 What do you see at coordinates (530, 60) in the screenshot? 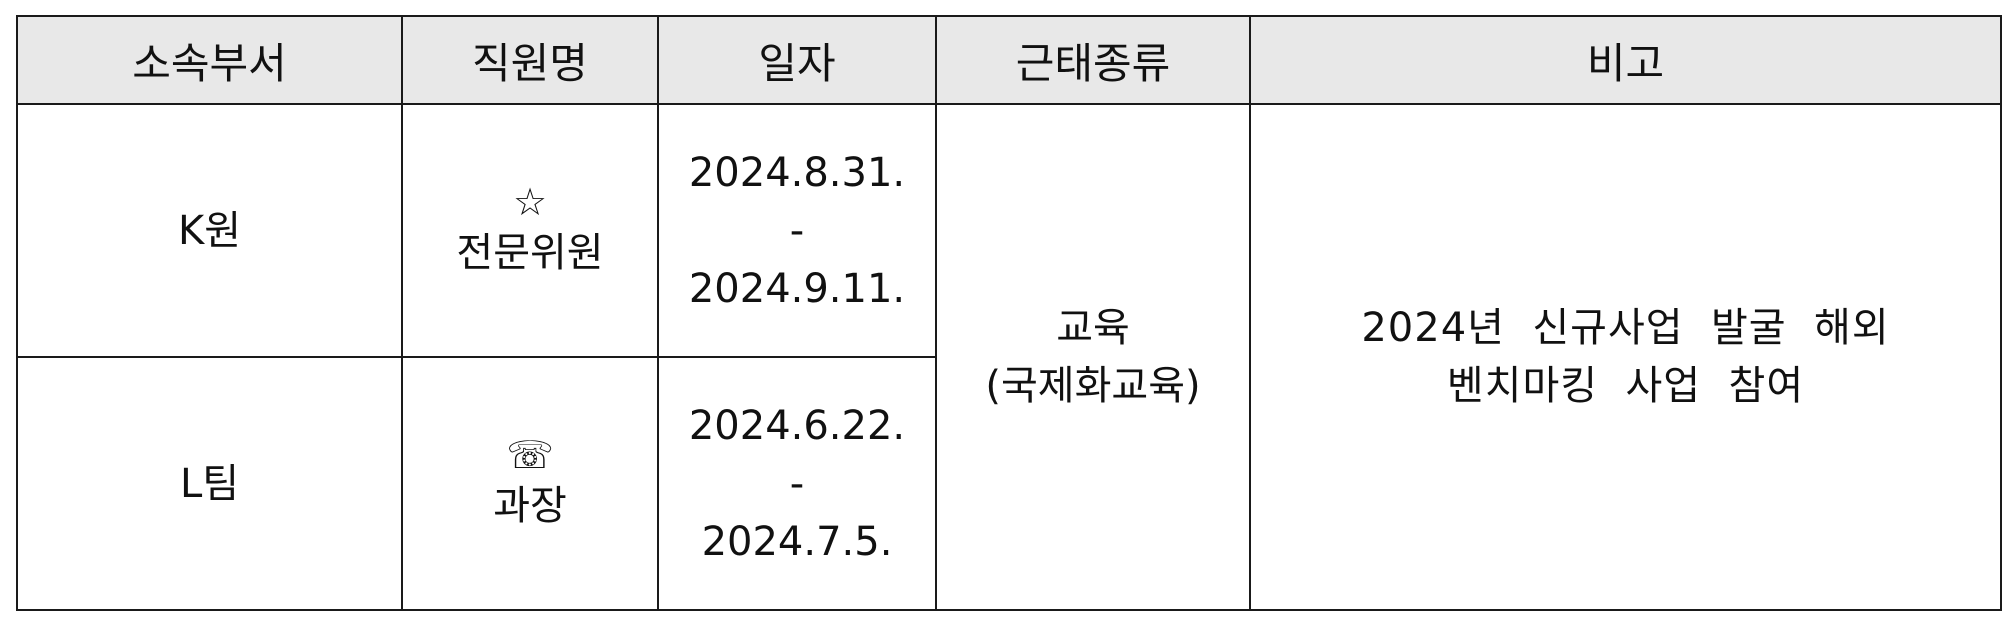
I see `header-name: 직원명` at bounding box center [530, 60].